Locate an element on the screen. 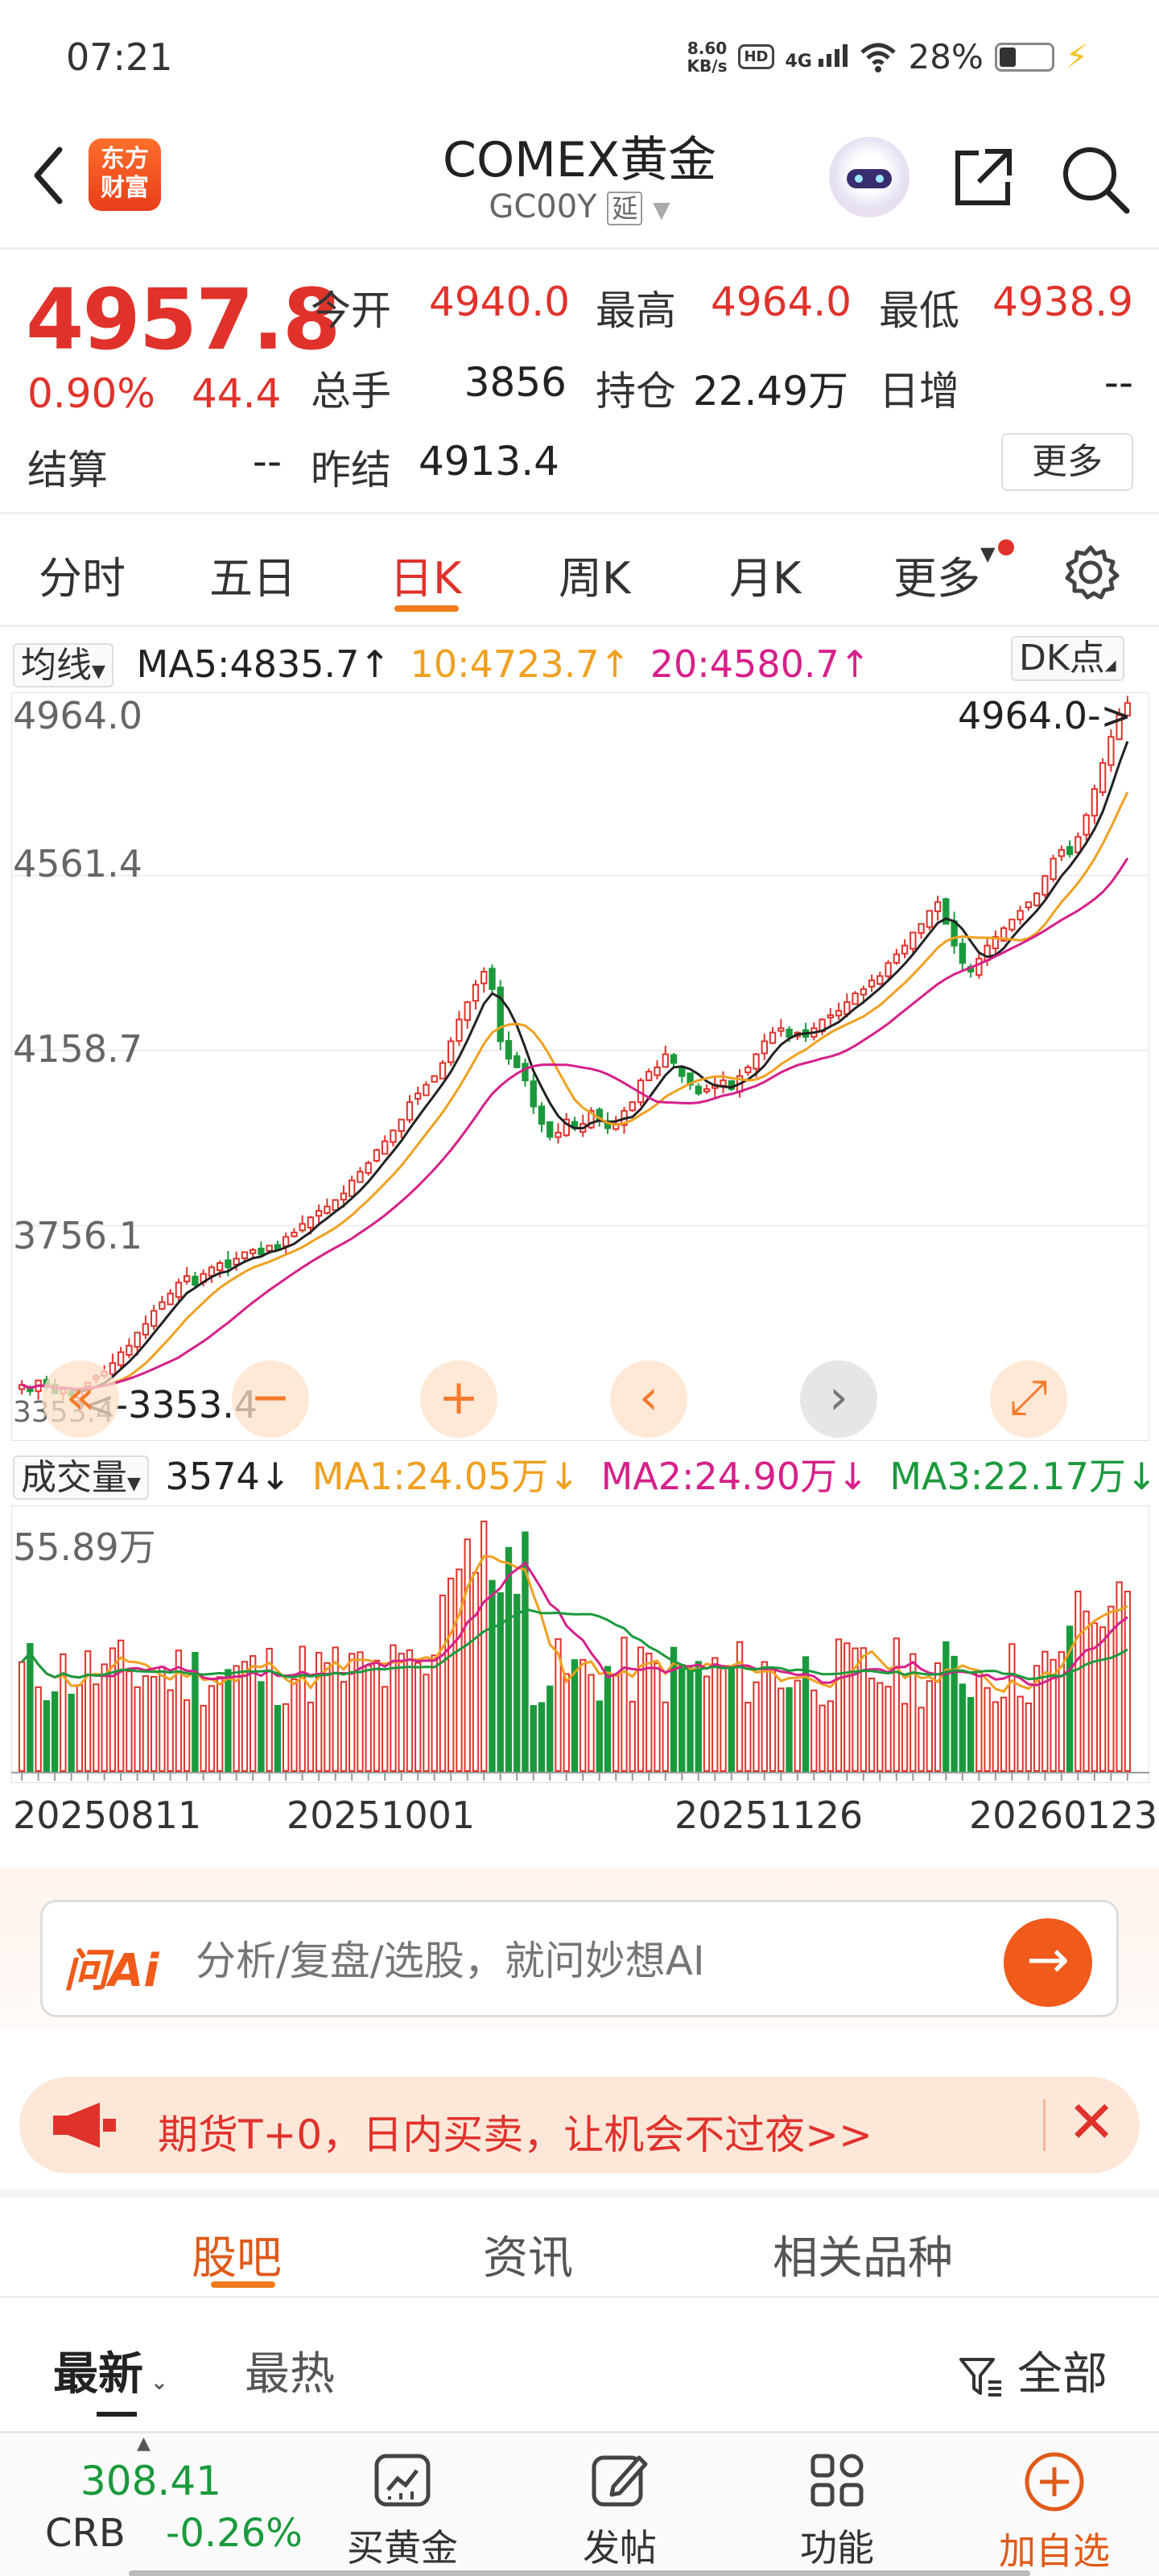  close-icon: ✕ is located at coordinates (1091, 2122).